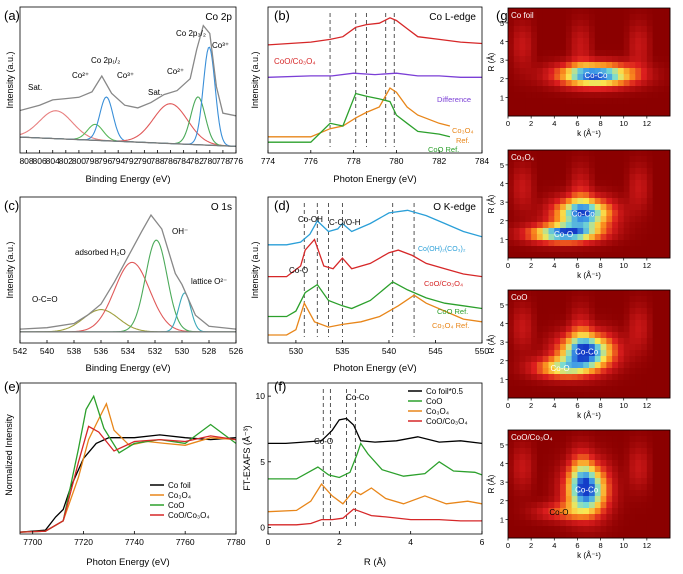 The height and width of the screenshot is (574, 683). What do you see at coordinates (596, 75) in the screenshot?
I see `wavelet-map-0-peak-label-0: Co-Co` at bounding box center [596, 75].